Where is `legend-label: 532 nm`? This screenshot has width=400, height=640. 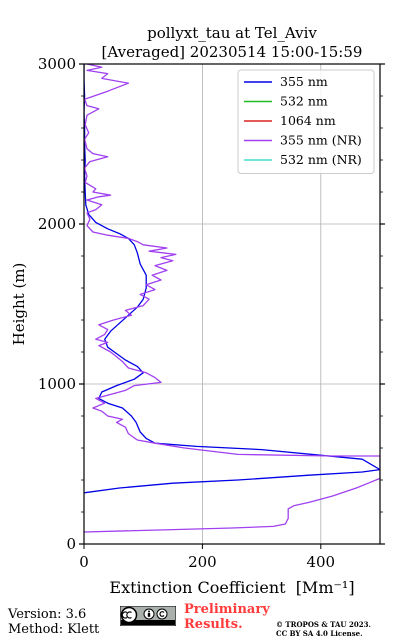
legend-label: 532 nm is located at coordinates (304, 101).